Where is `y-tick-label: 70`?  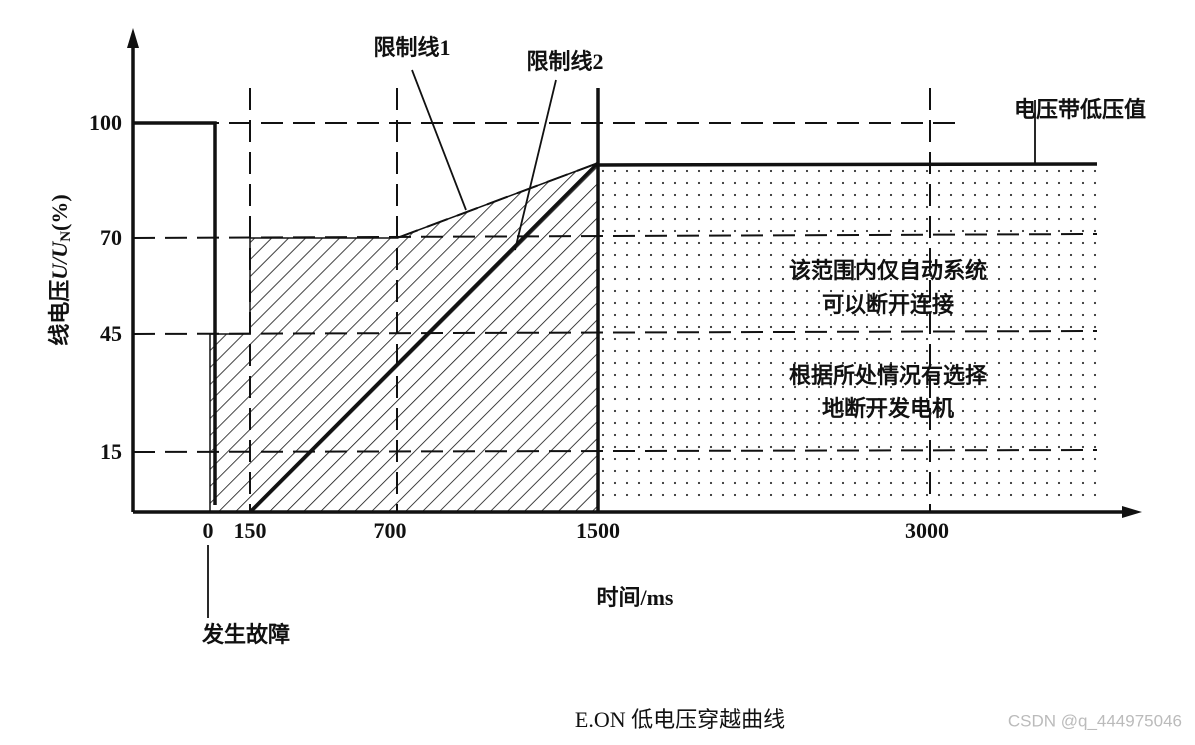
y-tick-label: 70 is located at coordinates (111, 237).